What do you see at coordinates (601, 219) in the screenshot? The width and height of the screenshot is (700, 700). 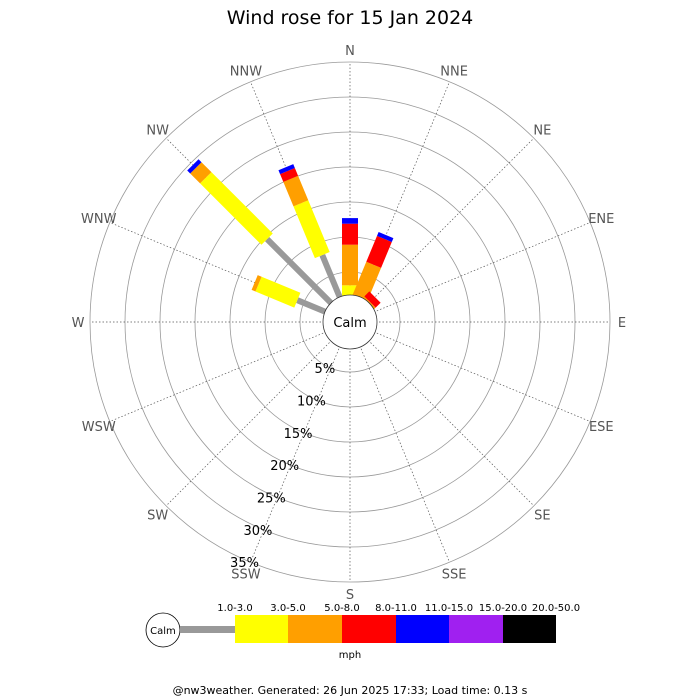 I see `direction-label: ENE` at bounding box center [601, 219].